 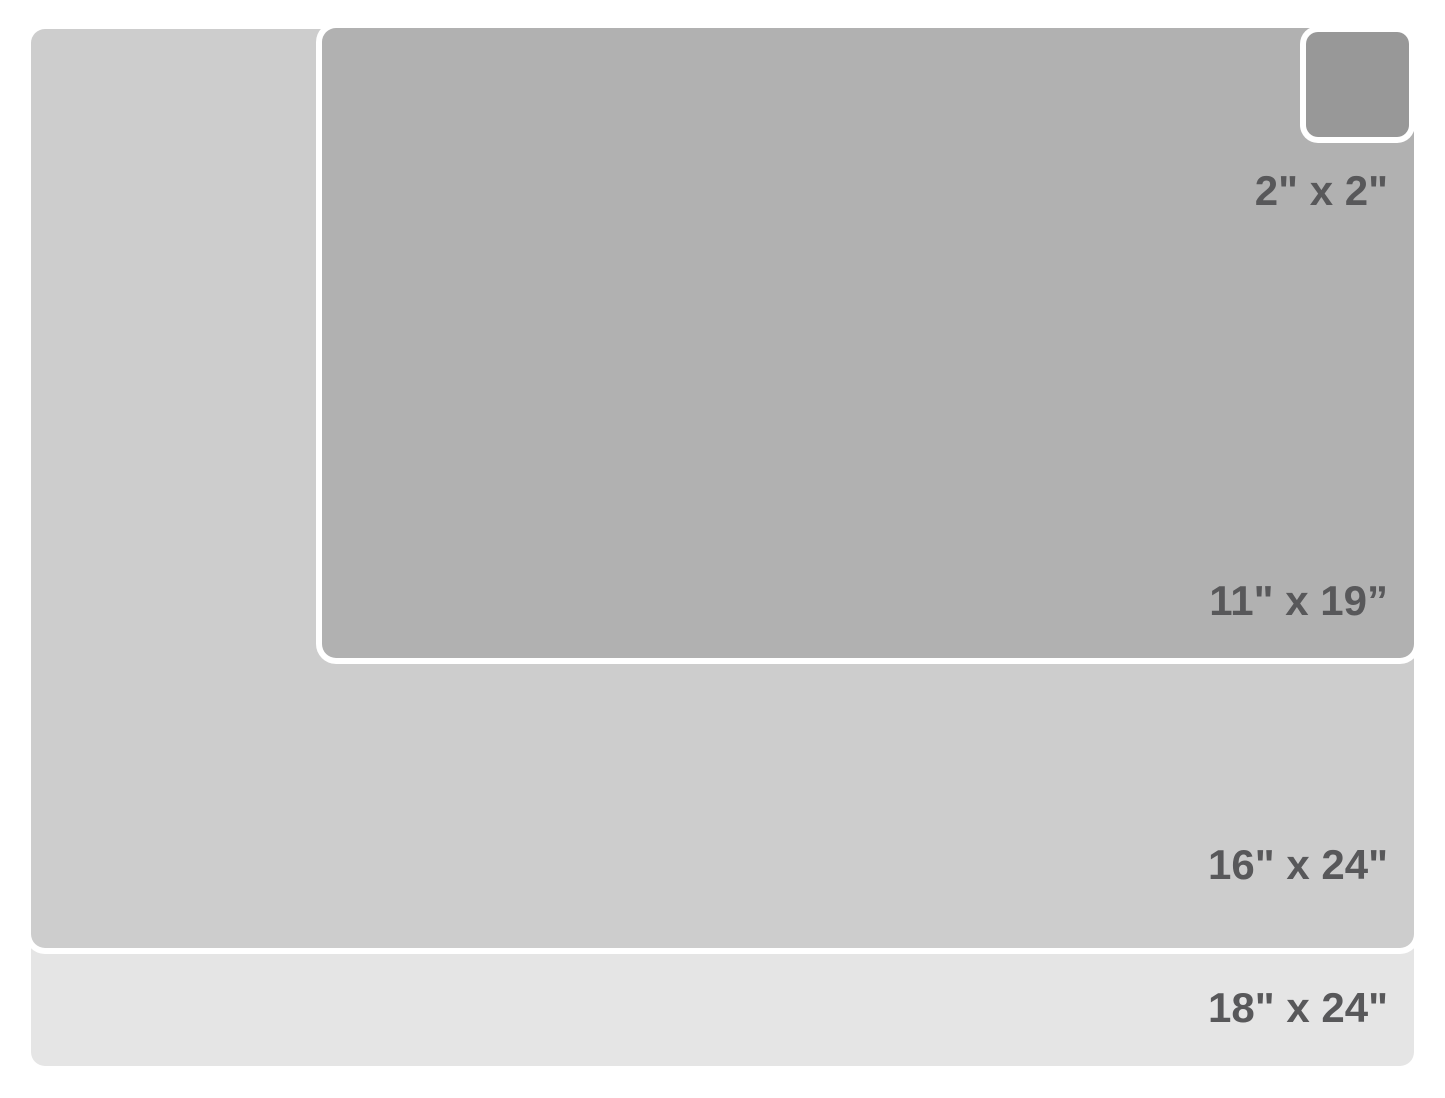 I want to click on size-label-2x2: 2" x 2", so click(x=1321, y=190).